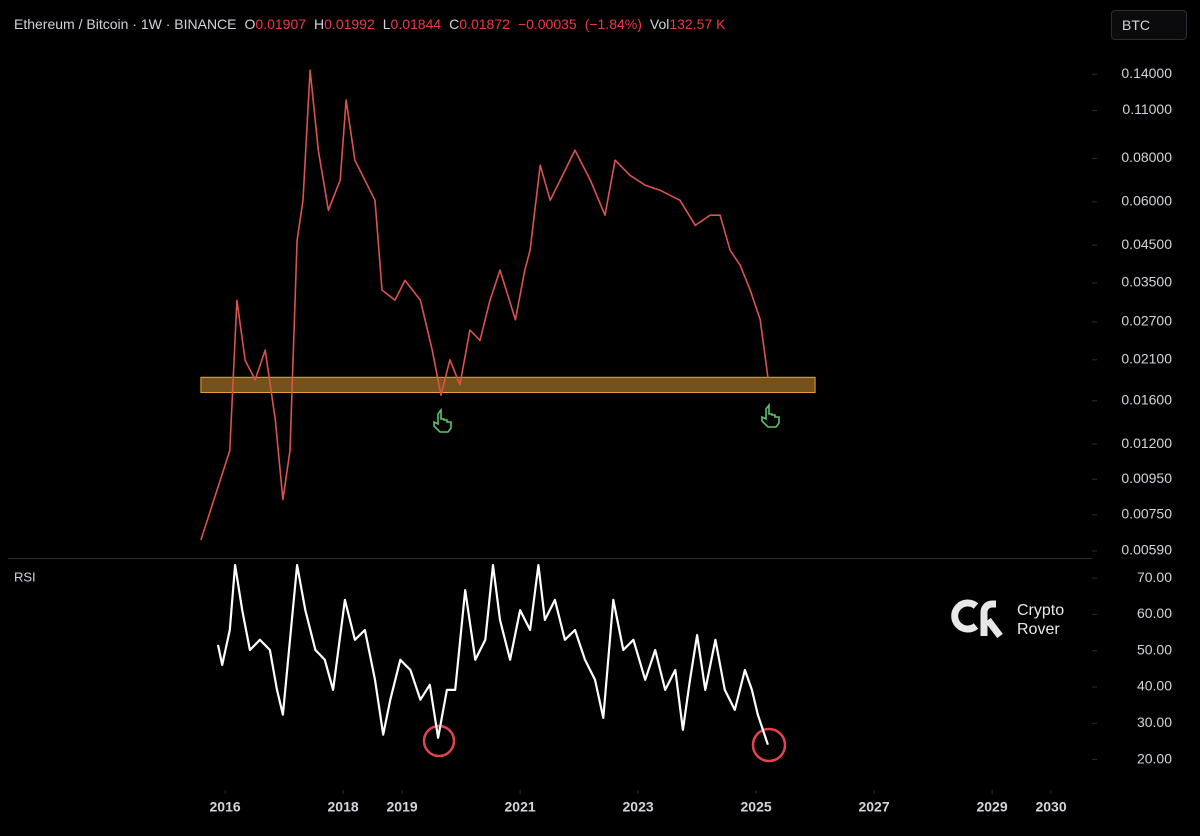 Image resolution: width=1200 pixels, height=836 pixels. I want to click on brand-logo, so click(977, 619).